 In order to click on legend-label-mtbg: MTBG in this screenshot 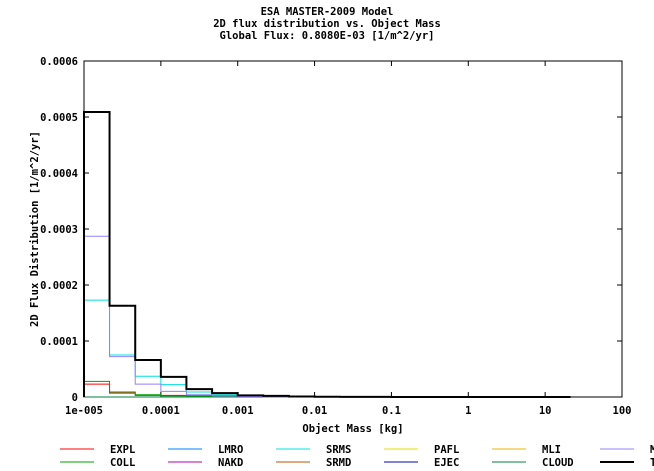, I will do `click(652, 450)`.